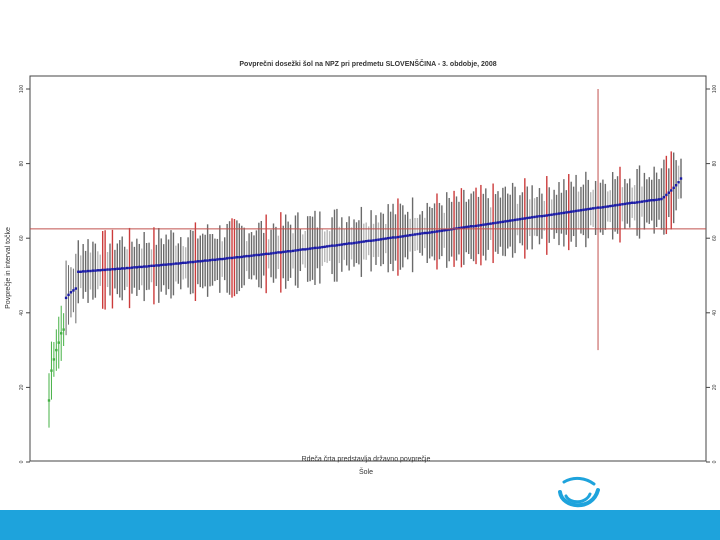  I want to click on y-ticks-left: 0 20 40 60 80 100, so click(24, 274).